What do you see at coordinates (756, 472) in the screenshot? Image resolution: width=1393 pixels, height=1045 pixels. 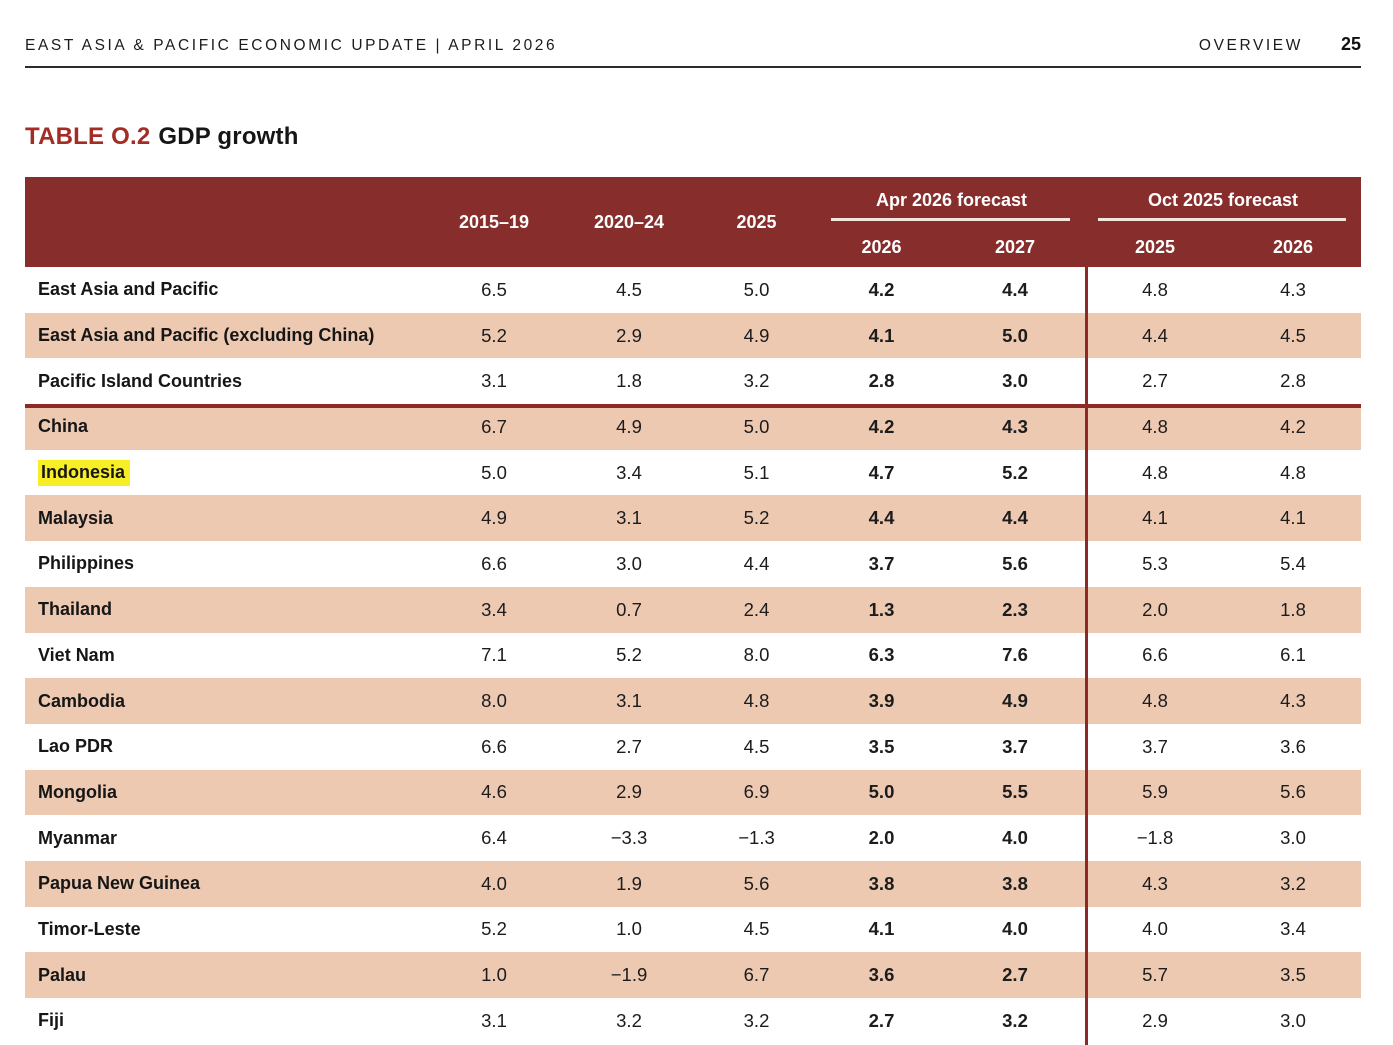 I see `cell-value: 5.1` at bounding box center [756, 472].